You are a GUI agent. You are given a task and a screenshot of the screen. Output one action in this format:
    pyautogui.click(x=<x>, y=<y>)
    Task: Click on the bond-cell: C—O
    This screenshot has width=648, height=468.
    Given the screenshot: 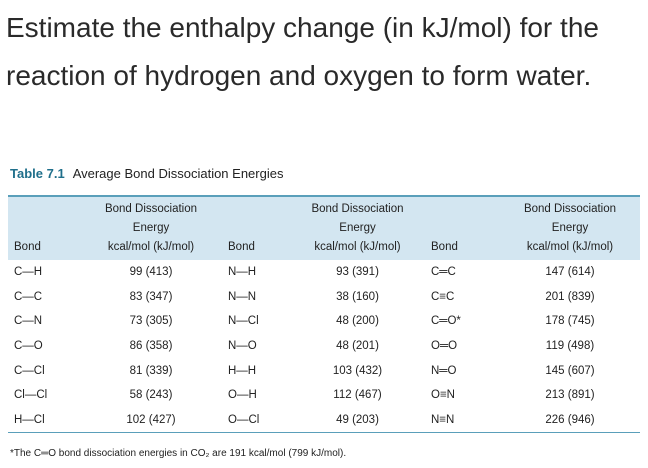 What is the action you would take?
    pyautogui.click(x=28, y=346)
    